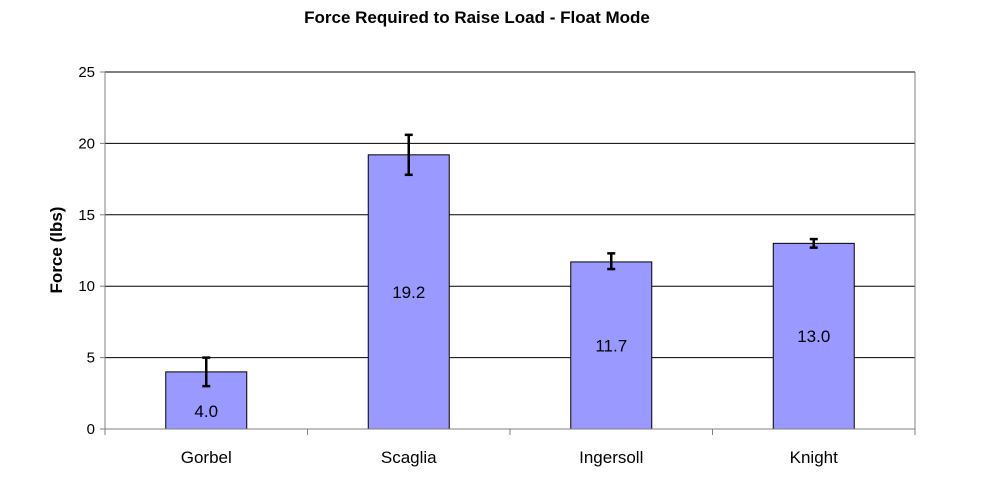 The width and height of the screenshot is (994, 484). I want to click on y-tick-label: 10, so click(86, 286).